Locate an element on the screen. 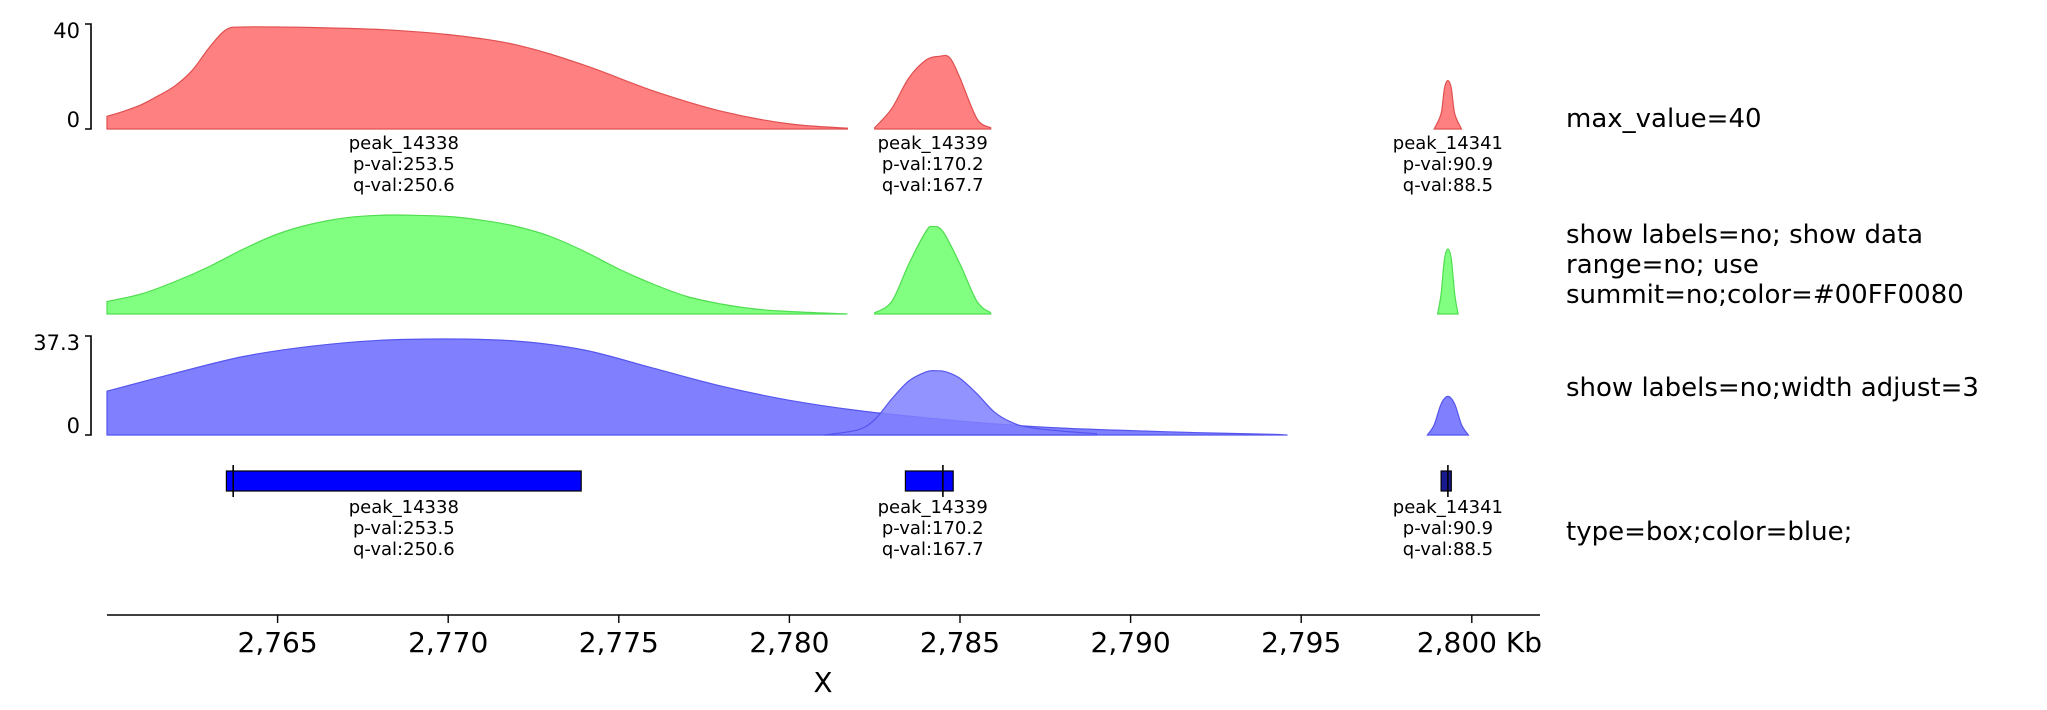 The image size is (2047, 710). x-tick-label: 2,800 Kb is located at coordinates (1479, 642).